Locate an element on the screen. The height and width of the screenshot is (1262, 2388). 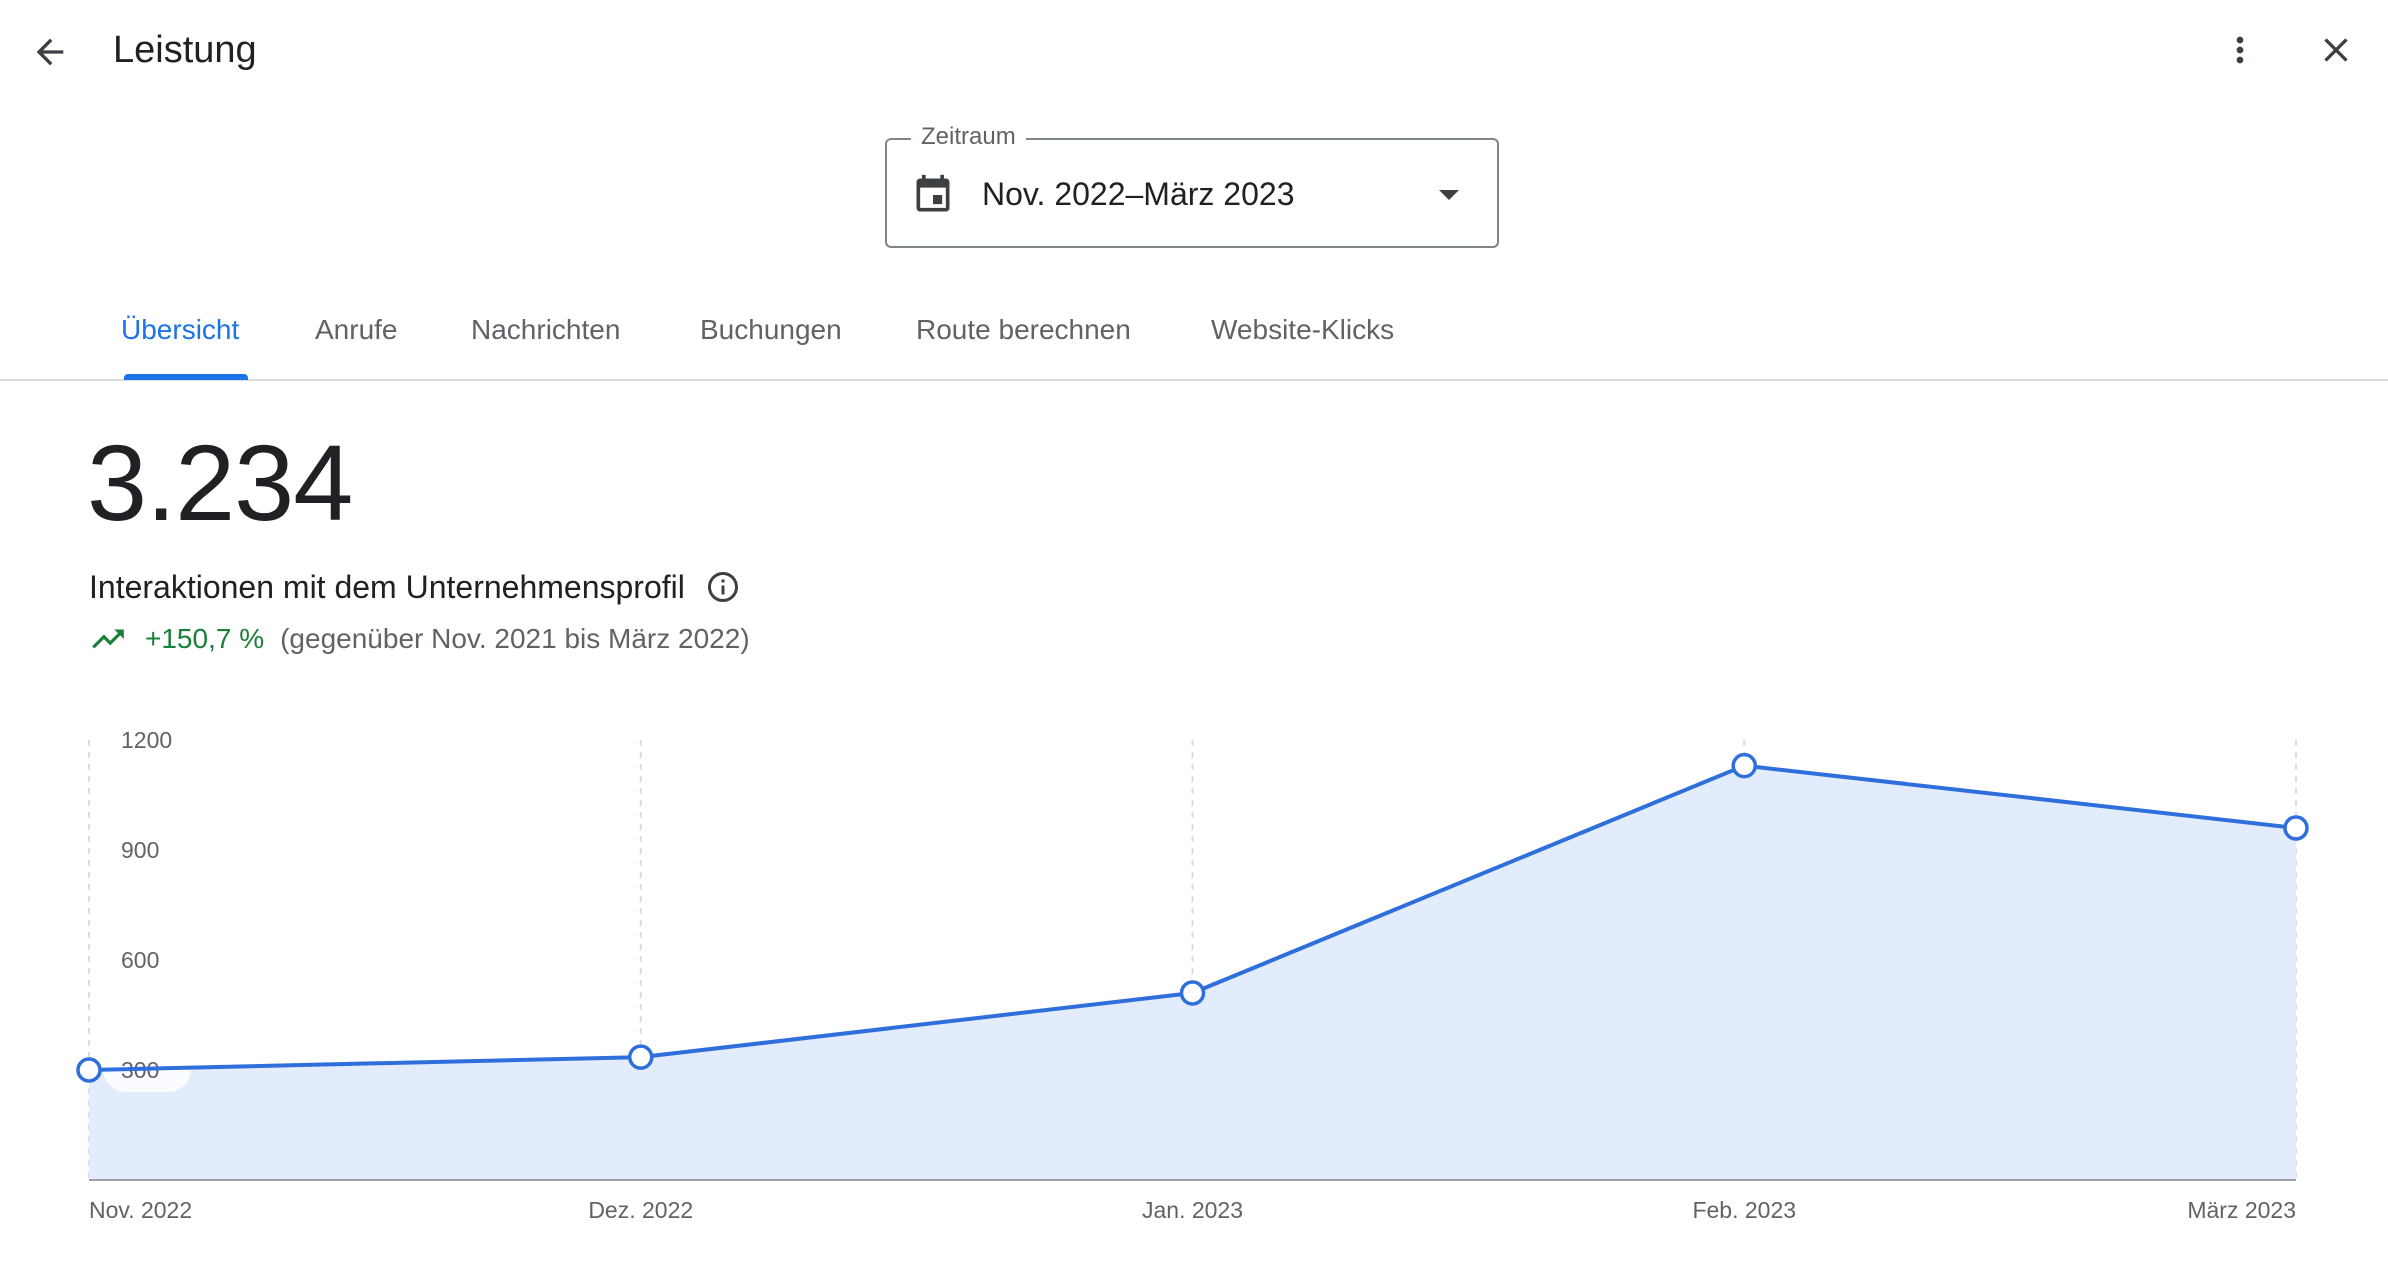
close-button is located at coordinates (2336, 50).